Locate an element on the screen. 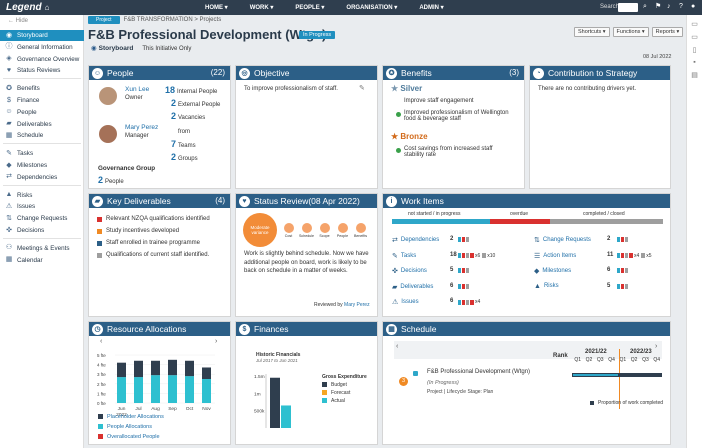 This screenshot has width=702, height=448. contribution-header: ◔ Contribution to Strategy is located at coordinates (600, 73).